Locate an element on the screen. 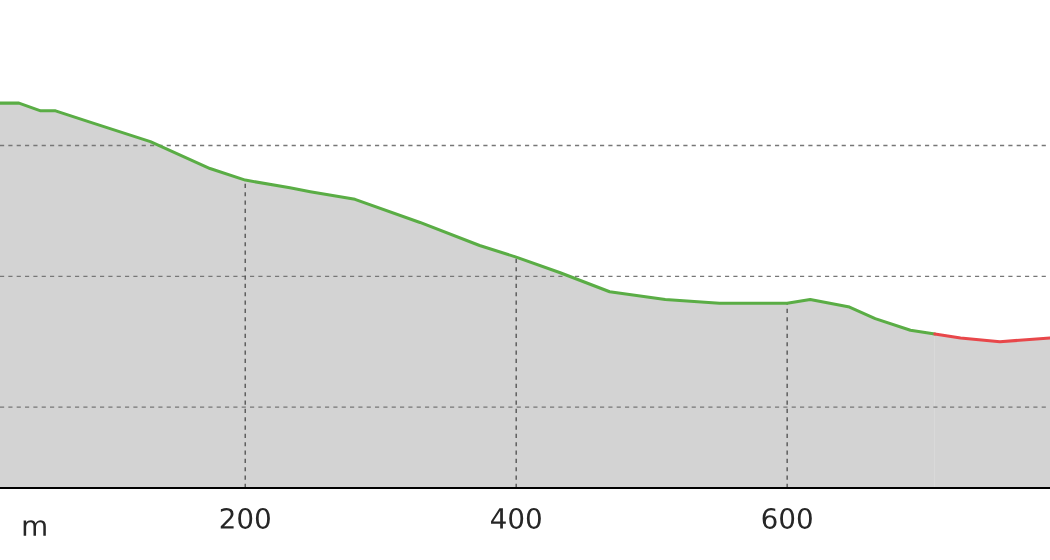 This screenshot has width=1050, height=560. x-tick-label: 400 is located at coordinates (516, 518).